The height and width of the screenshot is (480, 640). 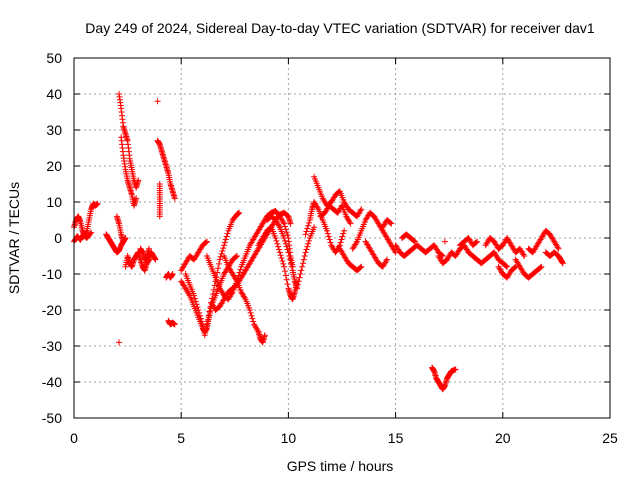 I want to click on y-tick-label: -30, so click(x=52, y=346).